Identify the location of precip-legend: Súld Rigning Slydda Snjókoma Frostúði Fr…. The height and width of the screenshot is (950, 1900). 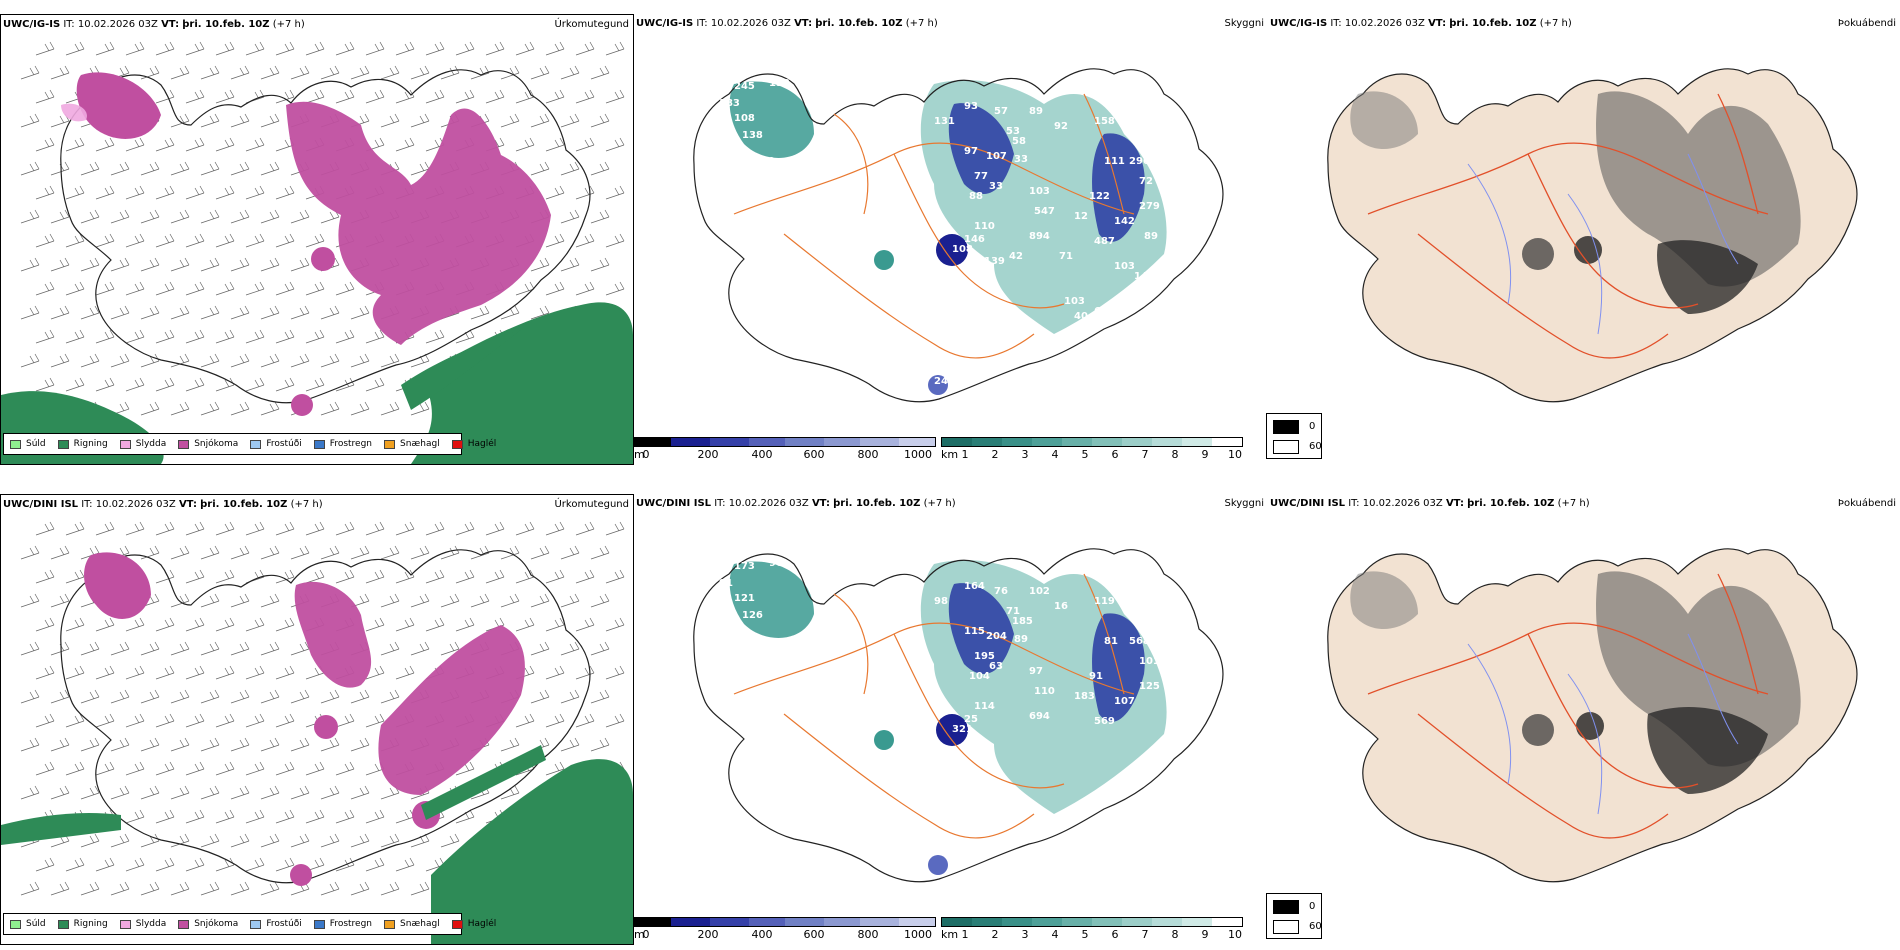
(249, 924).